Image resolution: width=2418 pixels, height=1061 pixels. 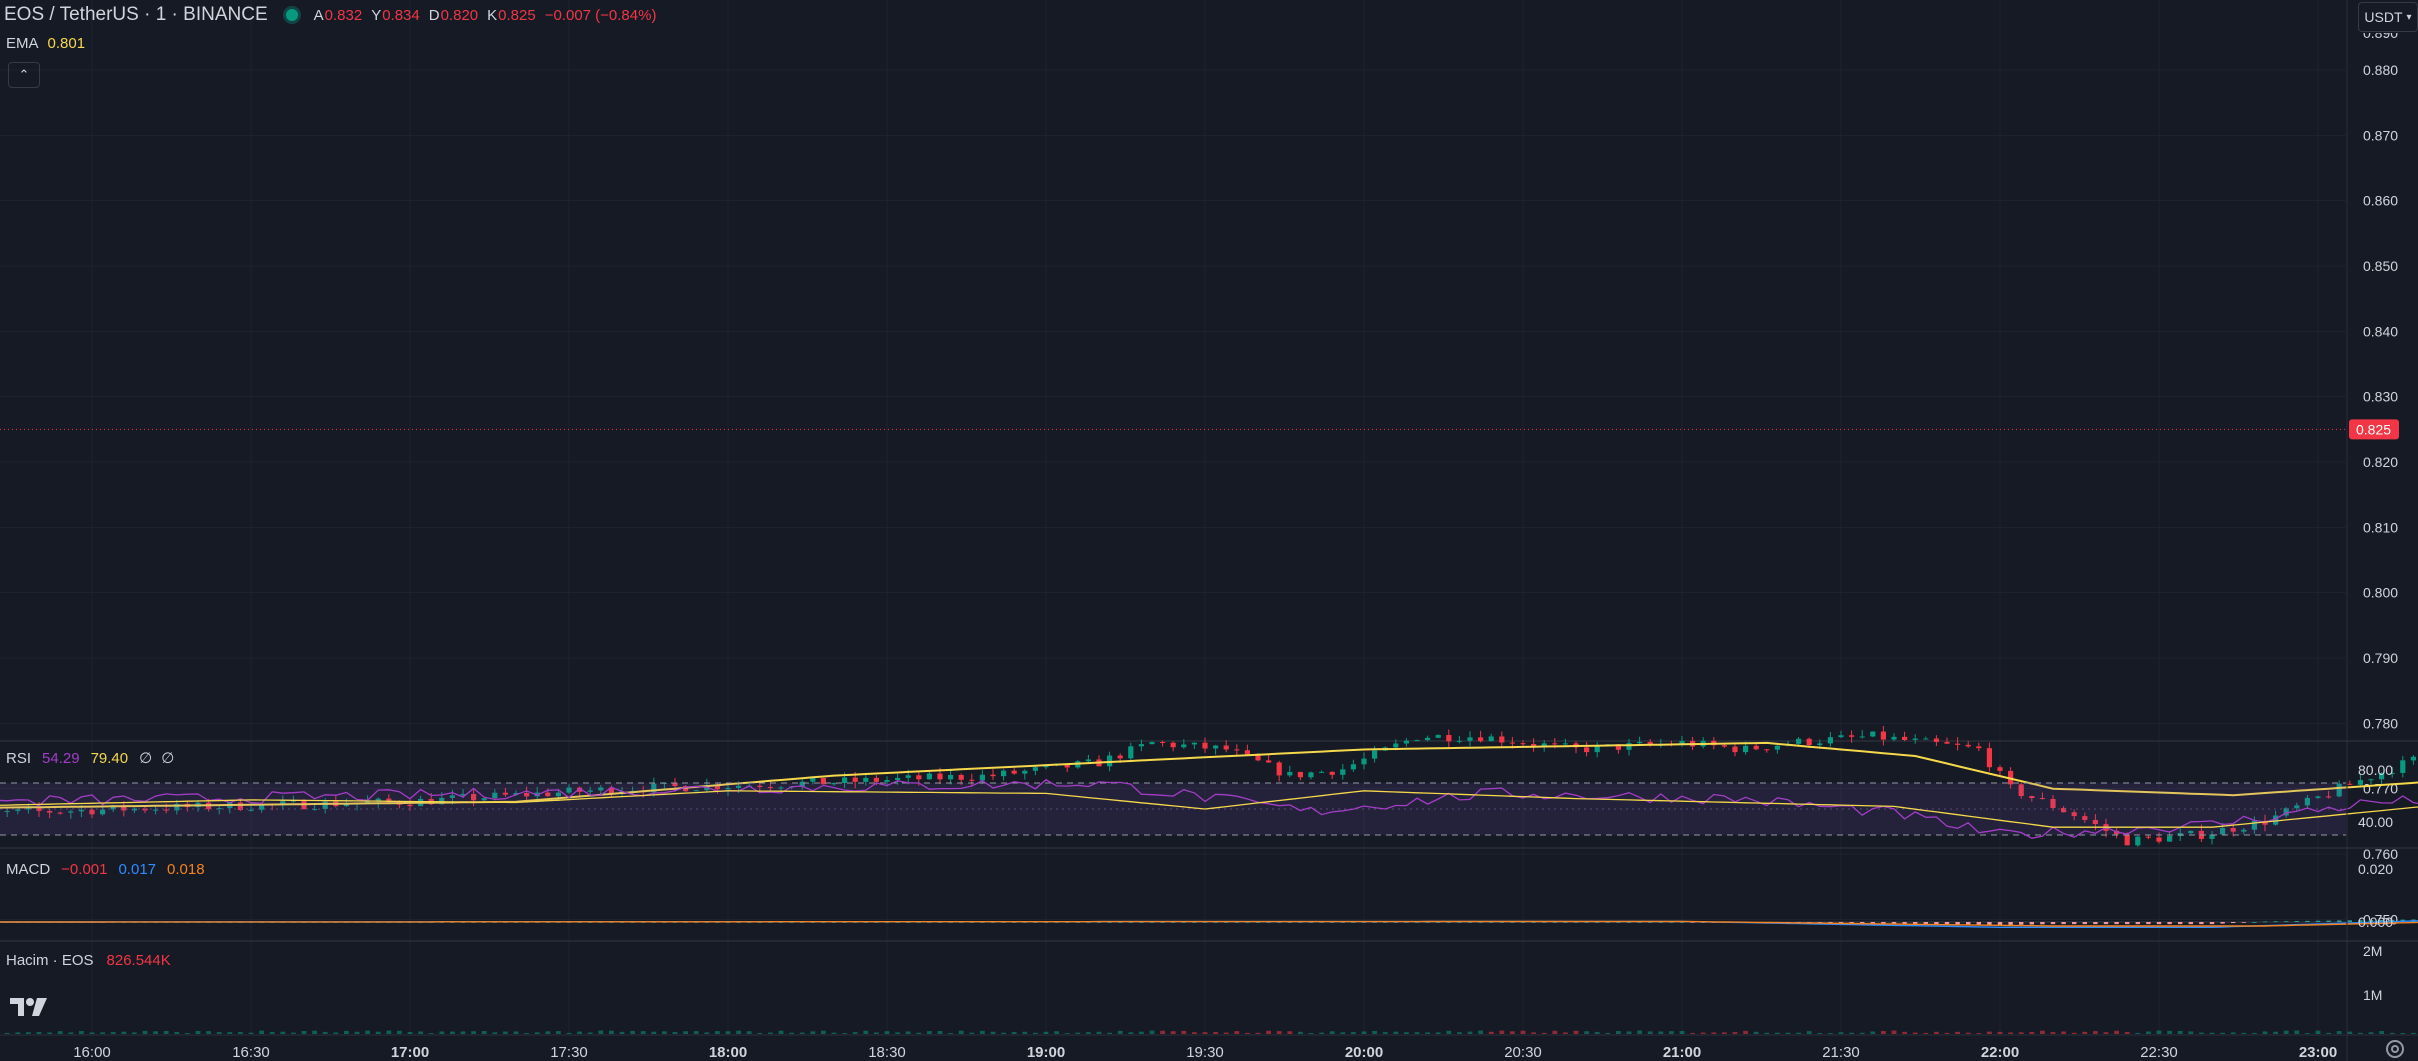 What do you see at coordinates (2395, 1049) in the screenshot?
I see `settings-icon` at bounding box center [2395, 1049].